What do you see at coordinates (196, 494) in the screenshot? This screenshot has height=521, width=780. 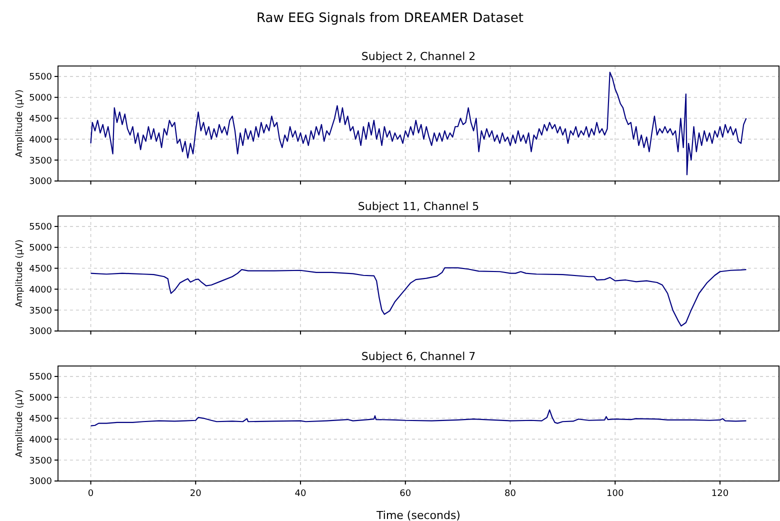 I see `x-tick-label: 20` at bounding box center [196, 494].